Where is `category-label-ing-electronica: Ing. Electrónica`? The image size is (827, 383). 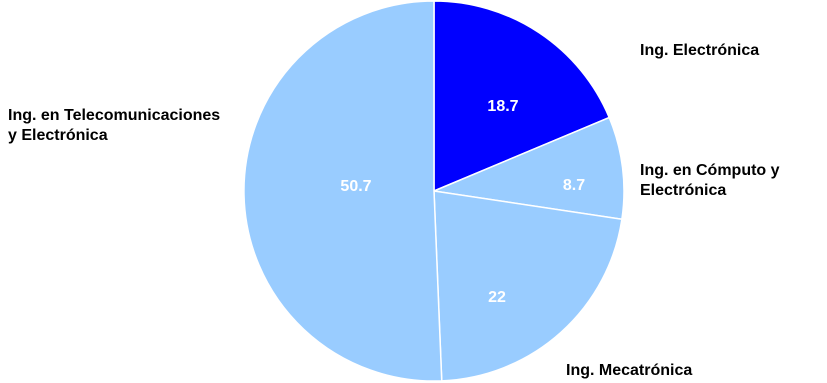
category-label-ing-electronica: Ing. Electrónica is located at coordinates (699, 50).